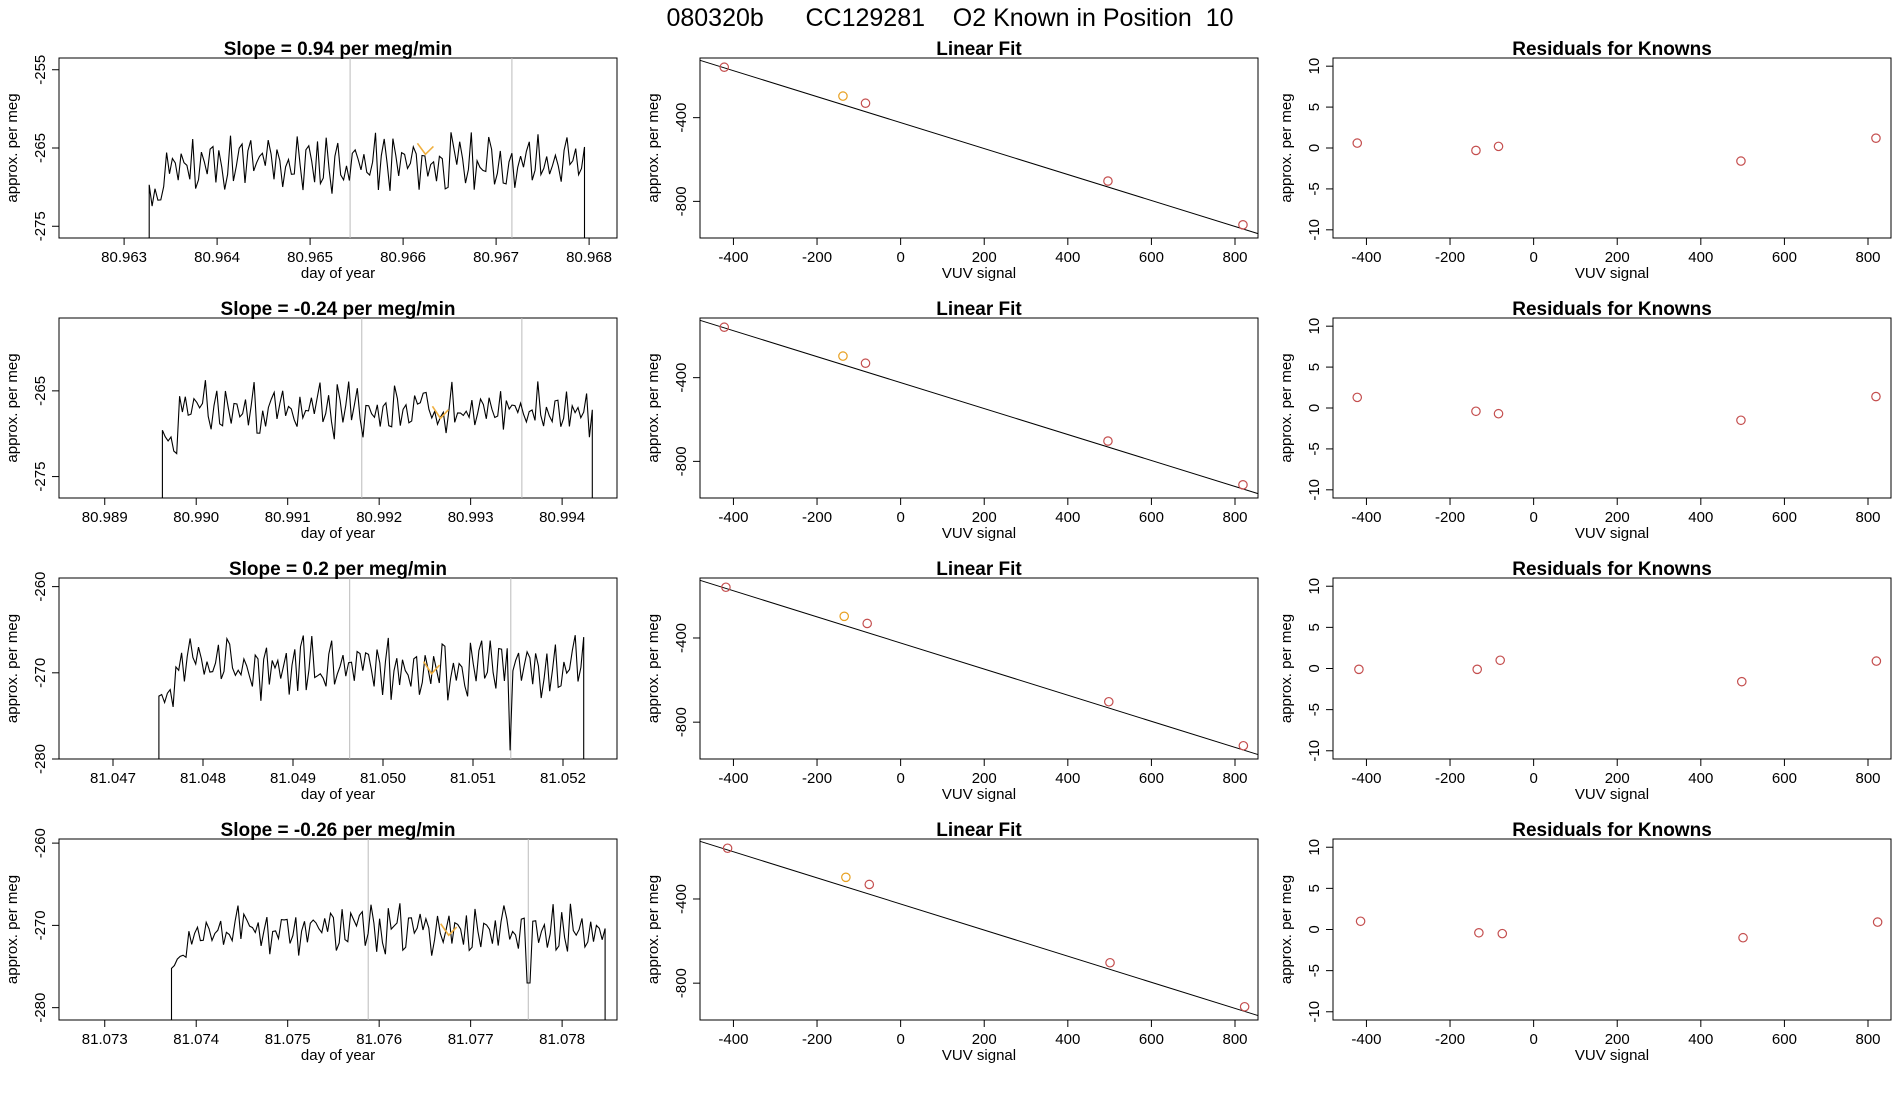 The image size is (1900, 1100). Describe the element at coordinates (310, 257) in the screenshot. I see `x-tick-label: 80.965` at that location.